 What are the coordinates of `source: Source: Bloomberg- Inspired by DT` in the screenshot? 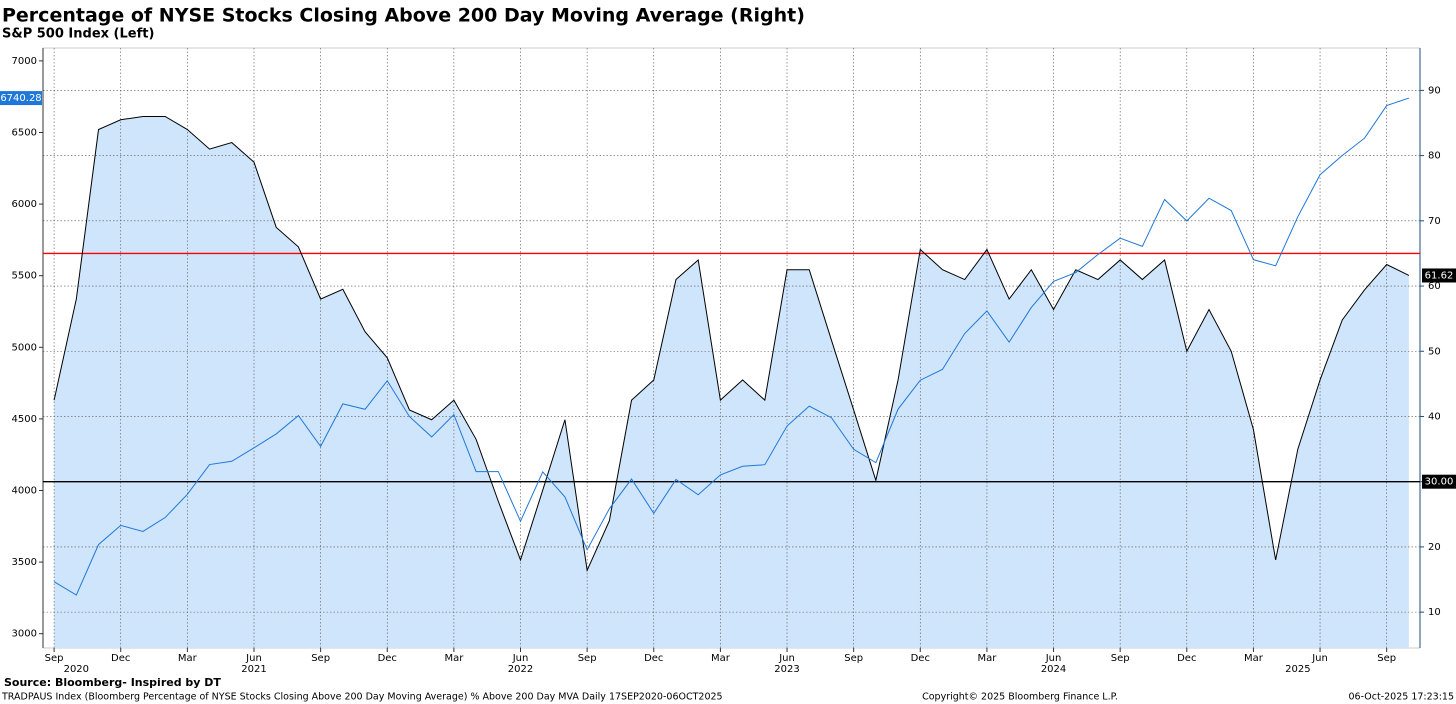 It's located at (112, 682).